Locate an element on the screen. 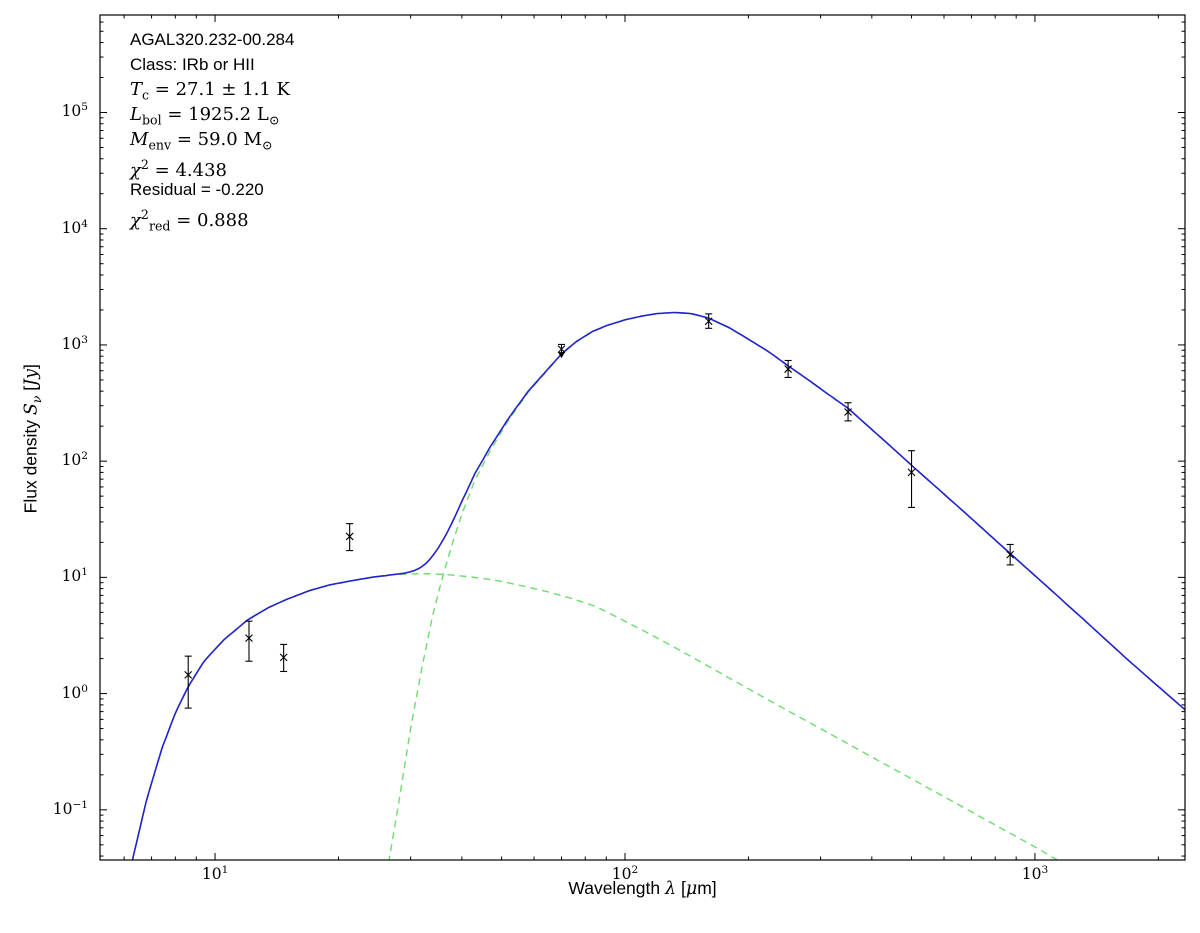 The width and height of the screenshot is (1200, 933). y-tick-label: 10⁴ is located at coordinates (74, 227).